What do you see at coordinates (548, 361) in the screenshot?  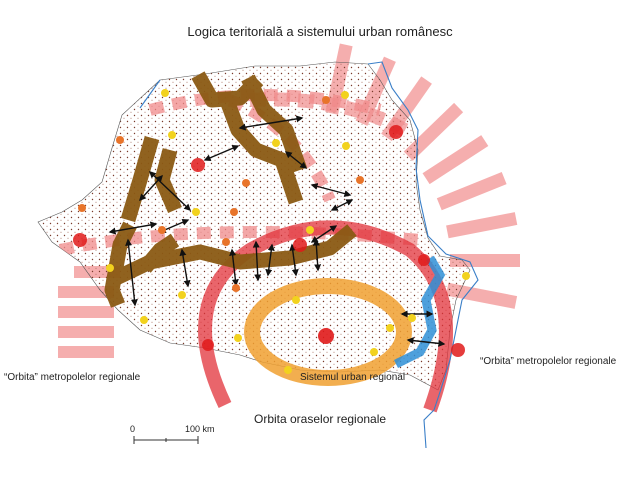 I see `metro-orbit-label-right: “Orbita” metropolelor regionale` at bounding box center [548, 361].